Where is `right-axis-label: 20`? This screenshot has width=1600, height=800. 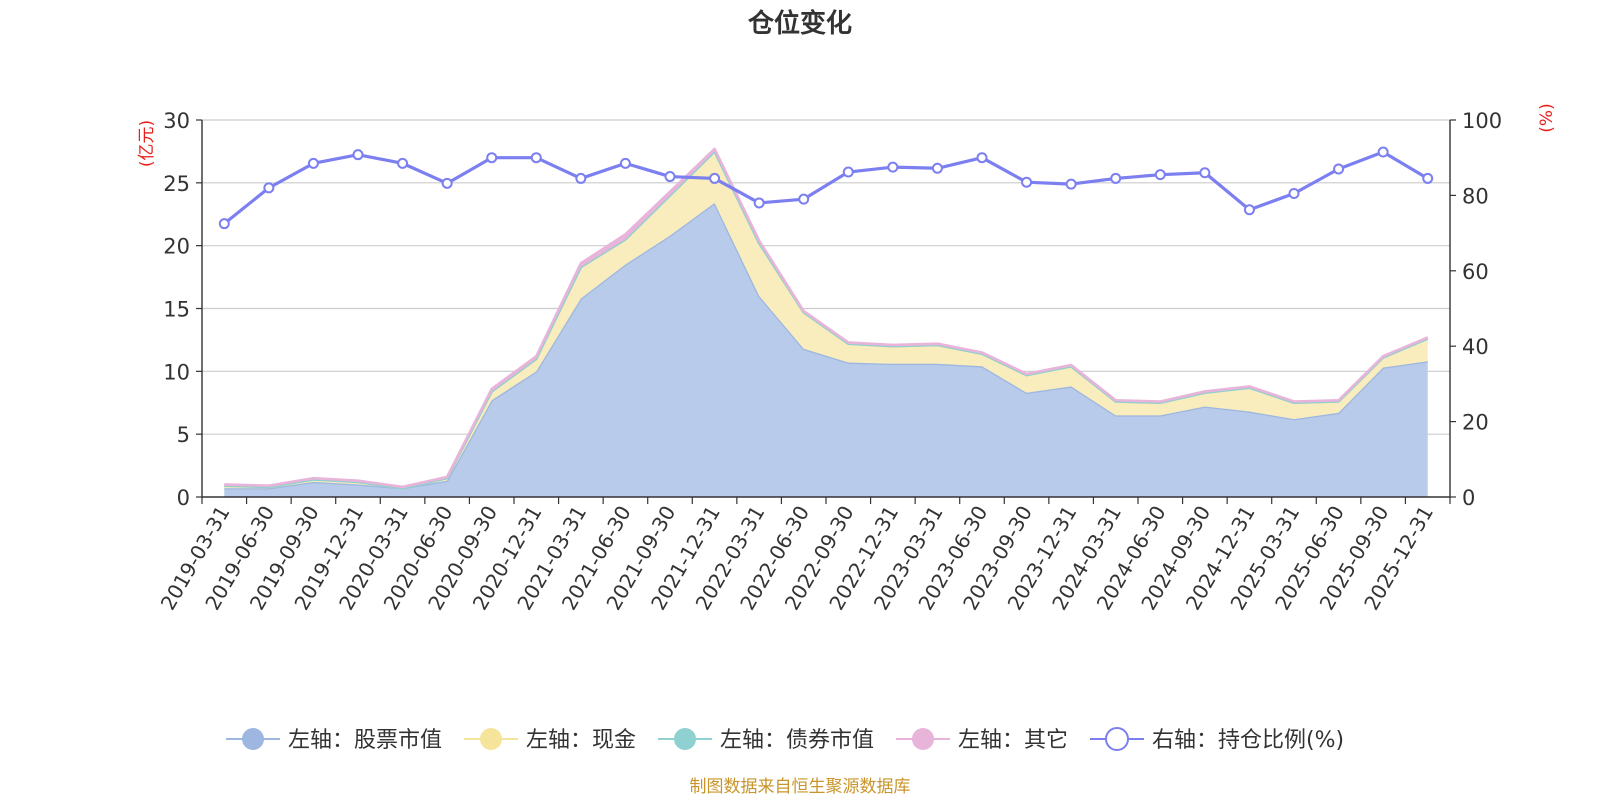 right-axis-label: 20 is located at coordinates (1475, 423).